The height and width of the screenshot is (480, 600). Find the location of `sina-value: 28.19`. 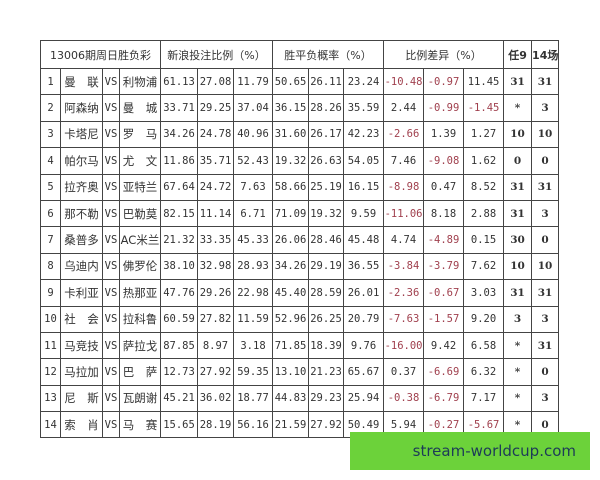

sina-value: 28.19 is located at coordinates (215, 425).